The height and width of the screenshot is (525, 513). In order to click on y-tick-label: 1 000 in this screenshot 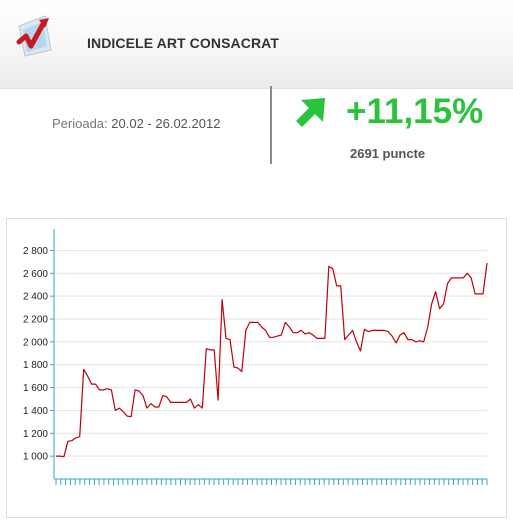, I will do `click(35, 457)`.